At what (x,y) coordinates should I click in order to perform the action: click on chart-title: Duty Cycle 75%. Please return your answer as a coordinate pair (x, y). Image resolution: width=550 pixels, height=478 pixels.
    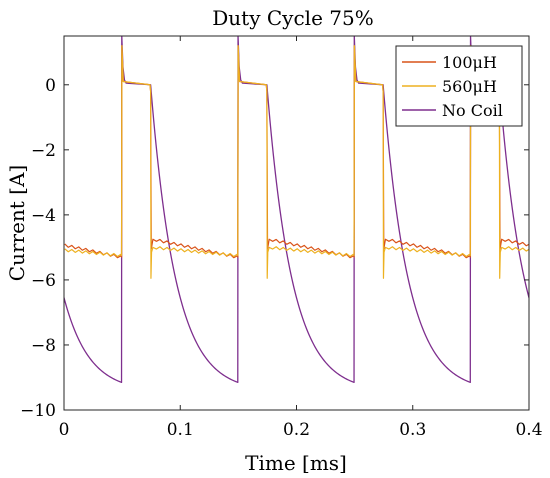
    Looking at the image, I should click on (292, 18).